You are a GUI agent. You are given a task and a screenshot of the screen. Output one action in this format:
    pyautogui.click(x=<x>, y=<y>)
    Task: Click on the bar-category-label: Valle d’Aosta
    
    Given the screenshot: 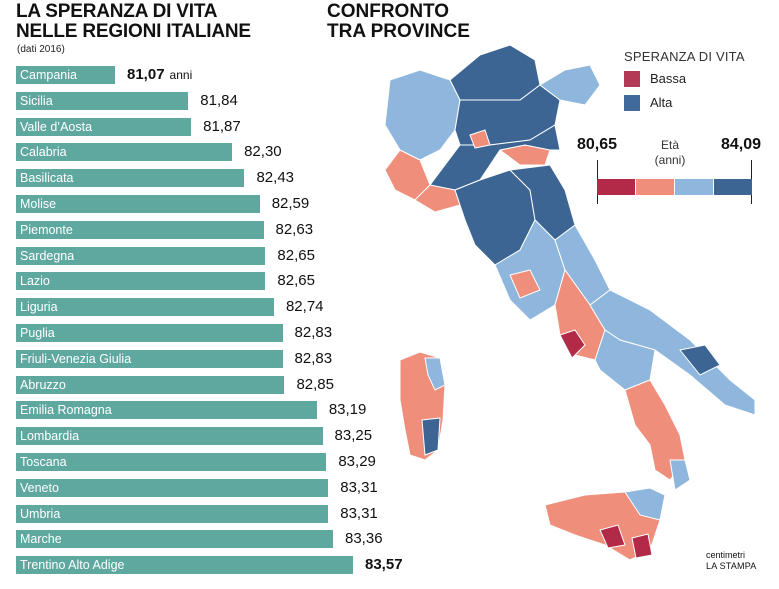 What is the action you would take?
    pyautogui.click(x=56, y=126)
    